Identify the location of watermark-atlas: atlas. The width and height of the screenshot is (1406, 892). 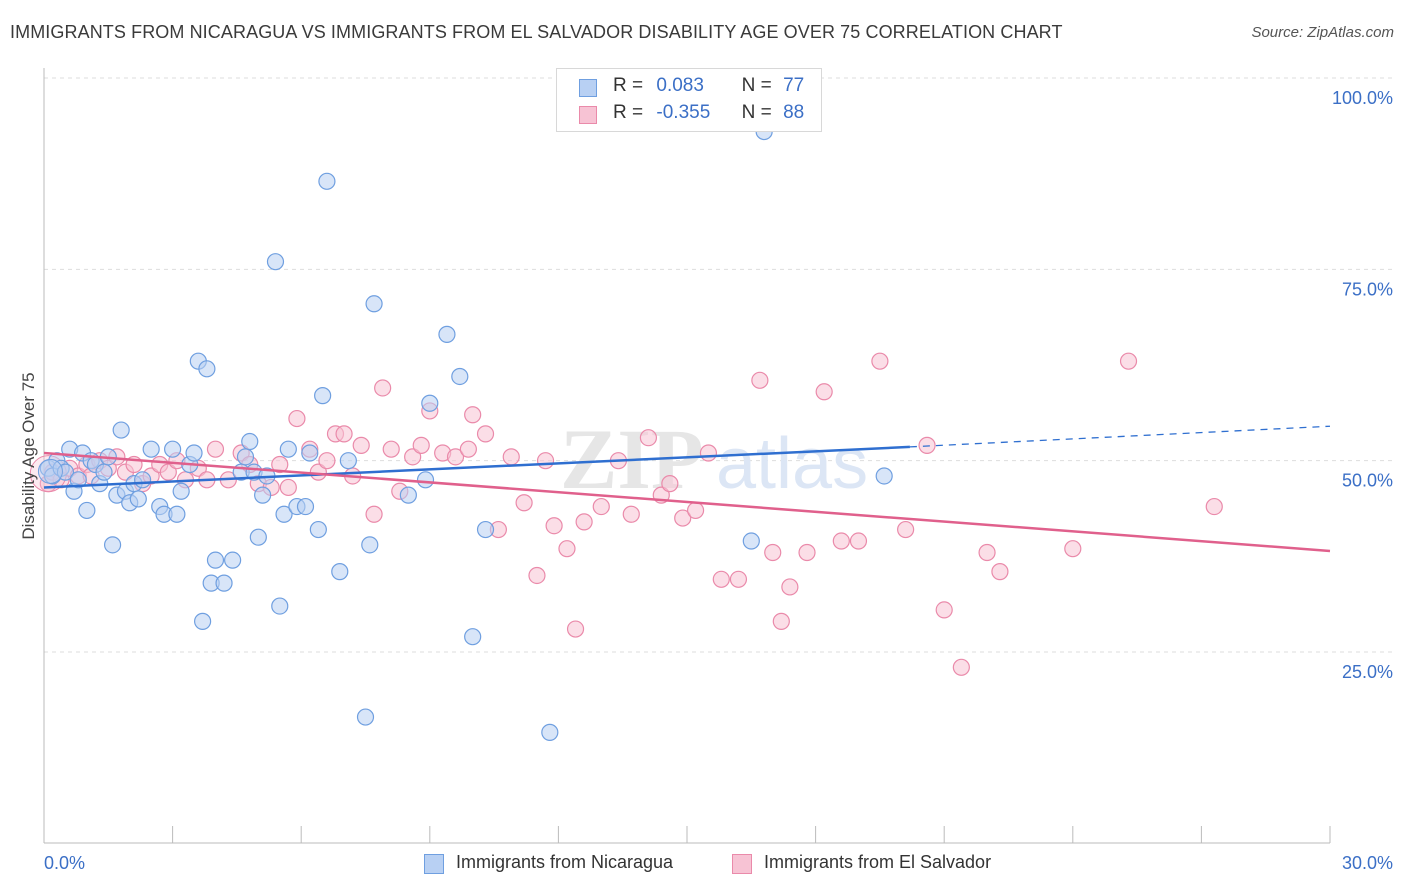
(792, 464).